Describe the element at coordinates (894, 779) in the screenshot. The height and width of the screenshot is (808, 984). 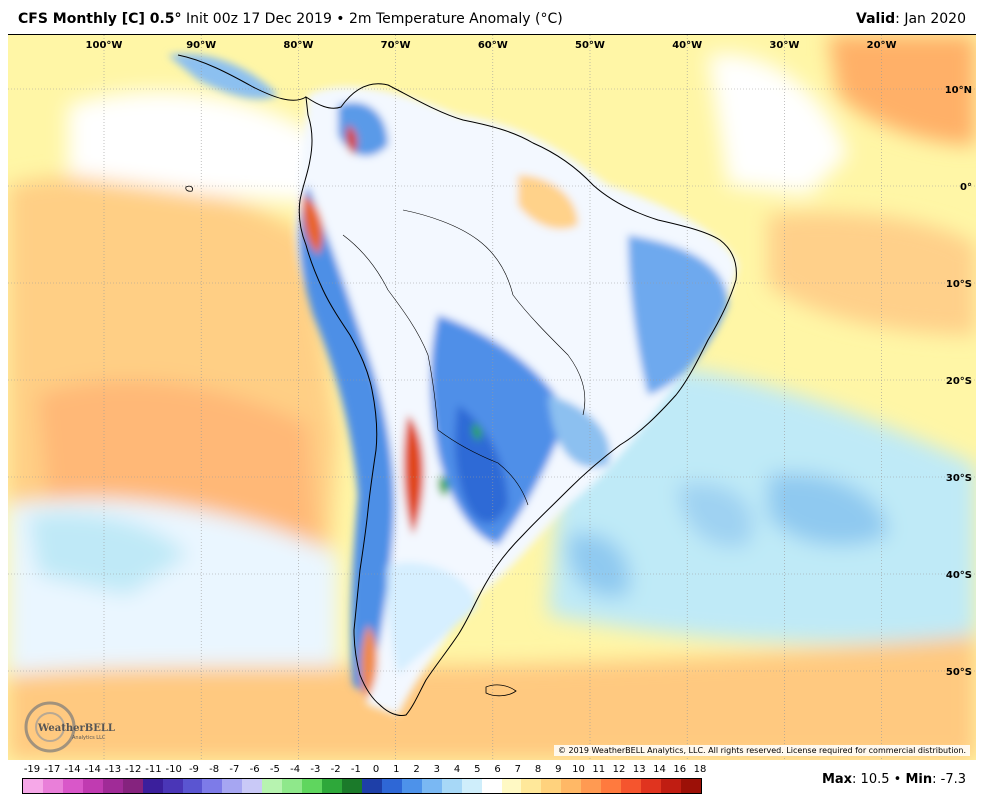
I see `max-min-stats: Max: 10.5 • Min: -7.3` at that location.